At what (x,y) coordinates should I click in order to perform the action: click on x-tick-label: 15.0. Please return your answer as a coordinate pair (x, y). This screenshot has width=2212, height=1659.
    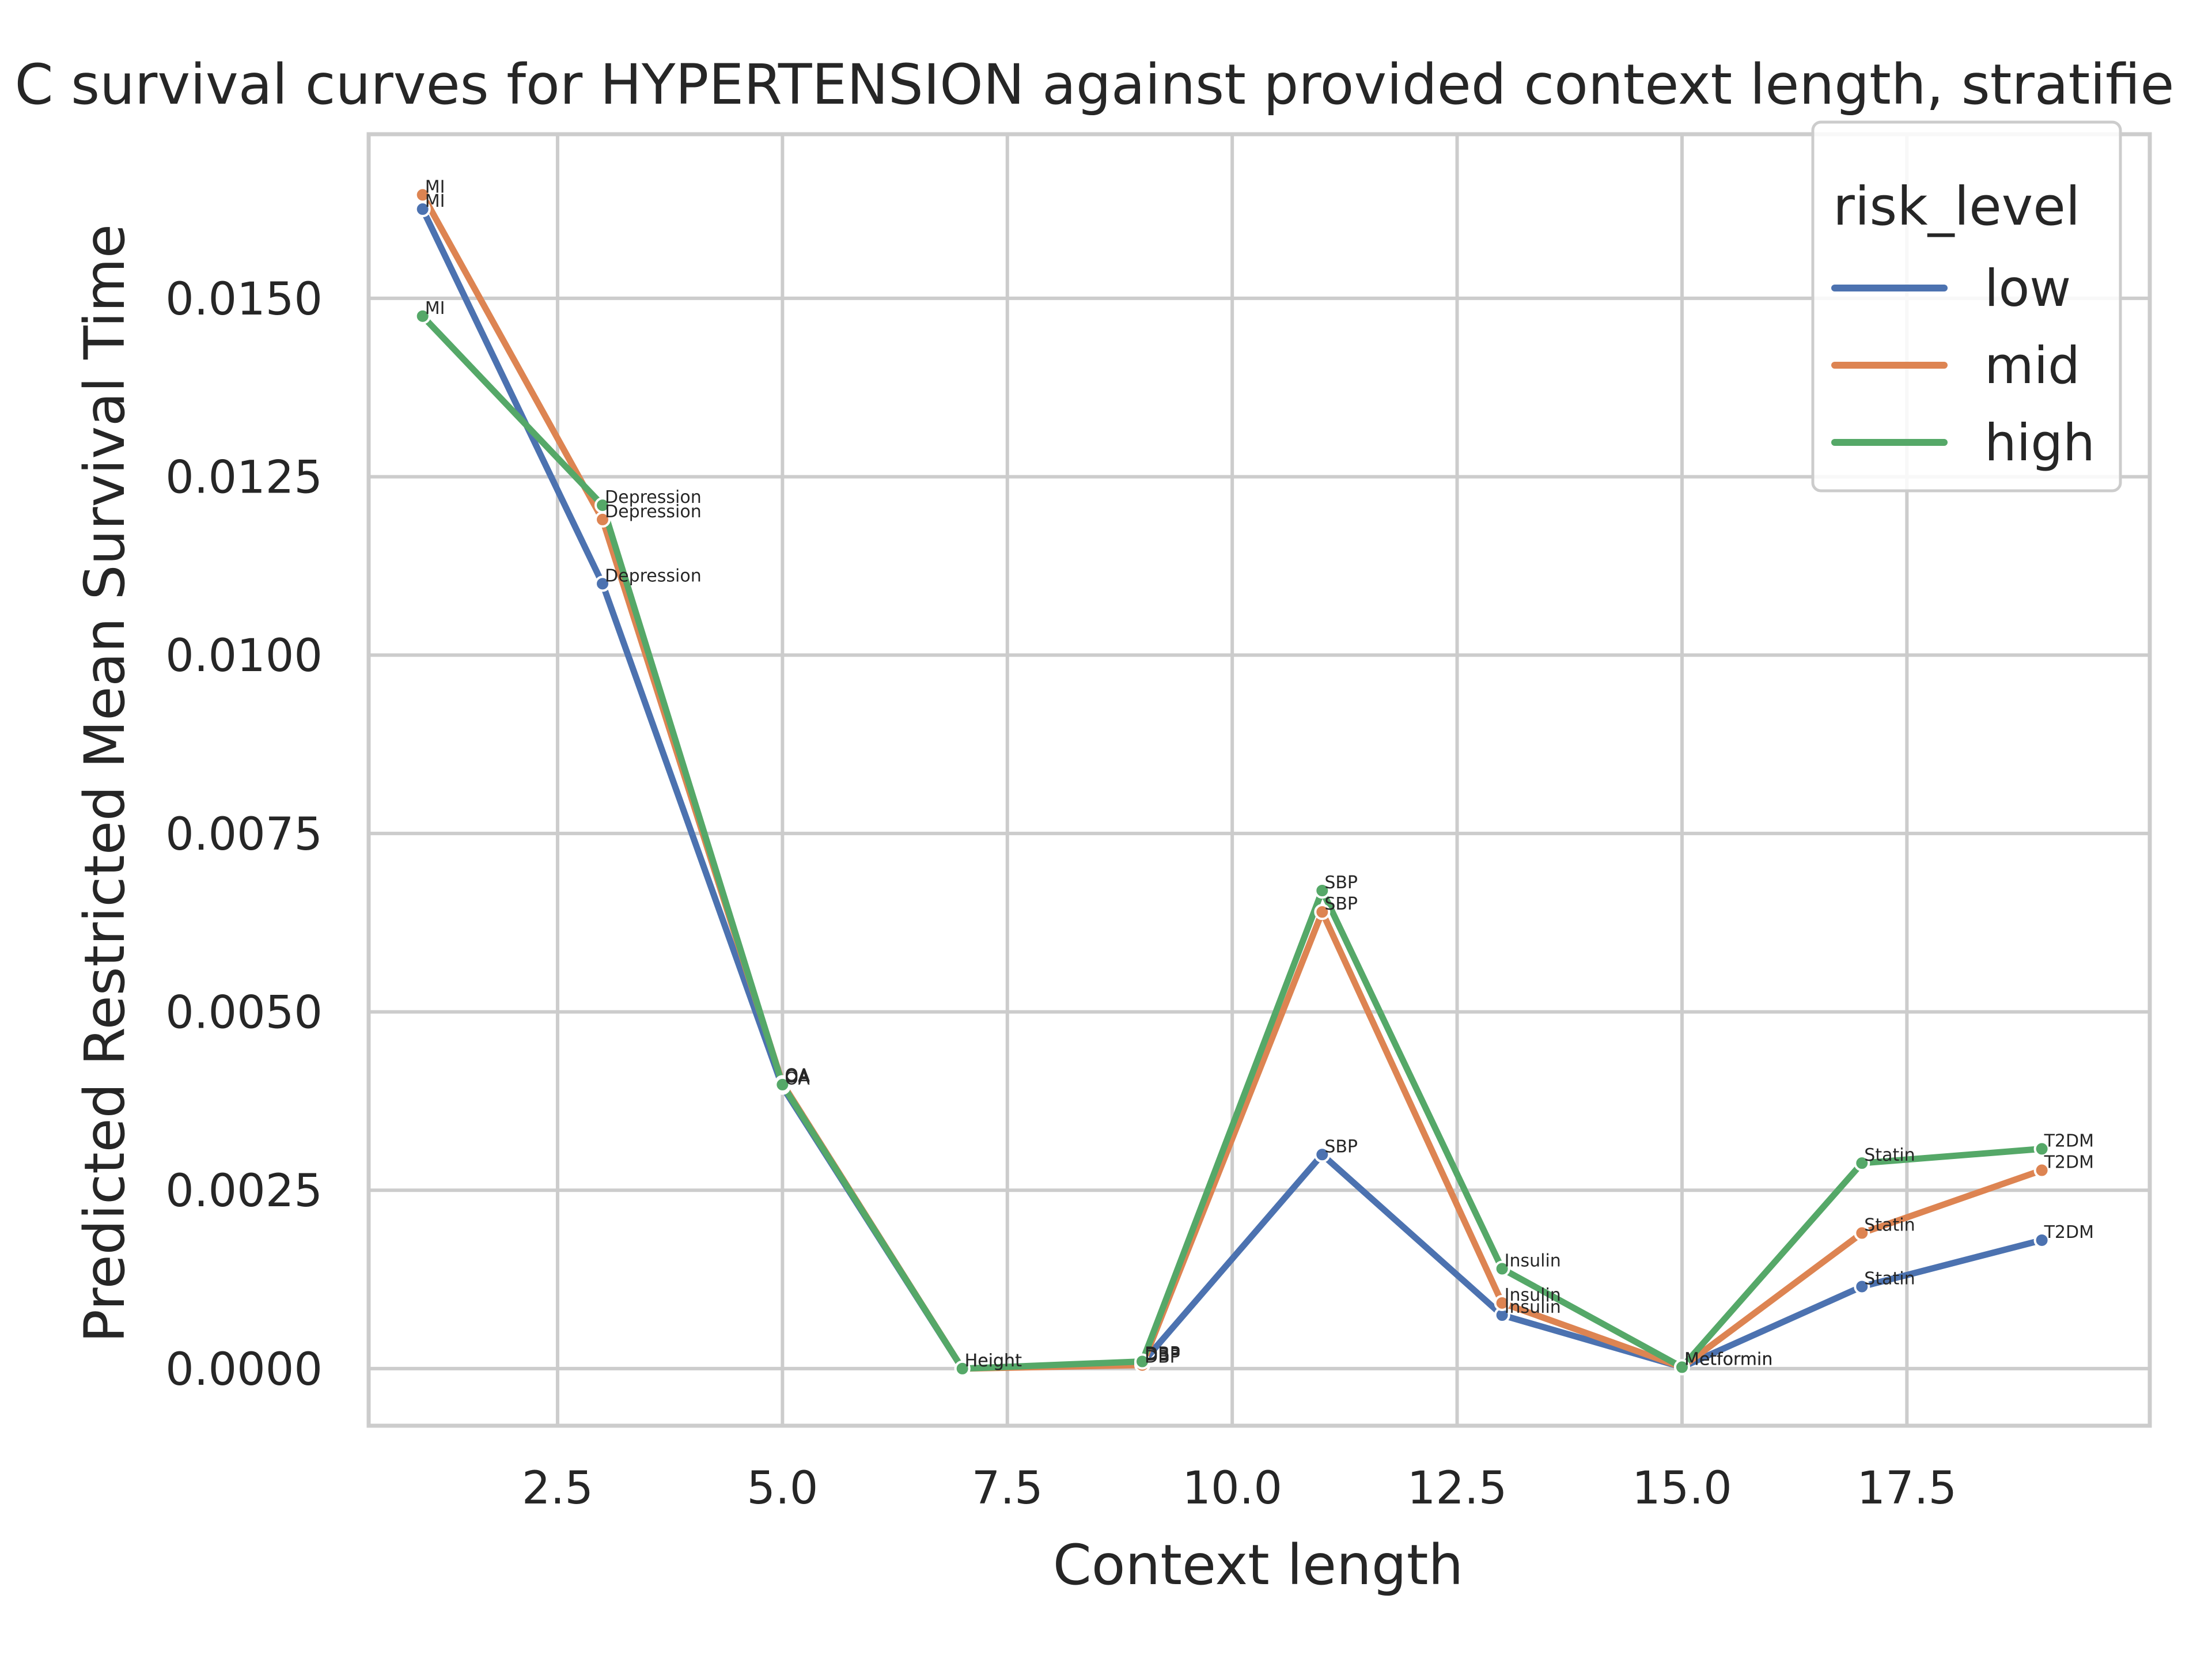
    Looking at the image, I should click on (1682, 1488).